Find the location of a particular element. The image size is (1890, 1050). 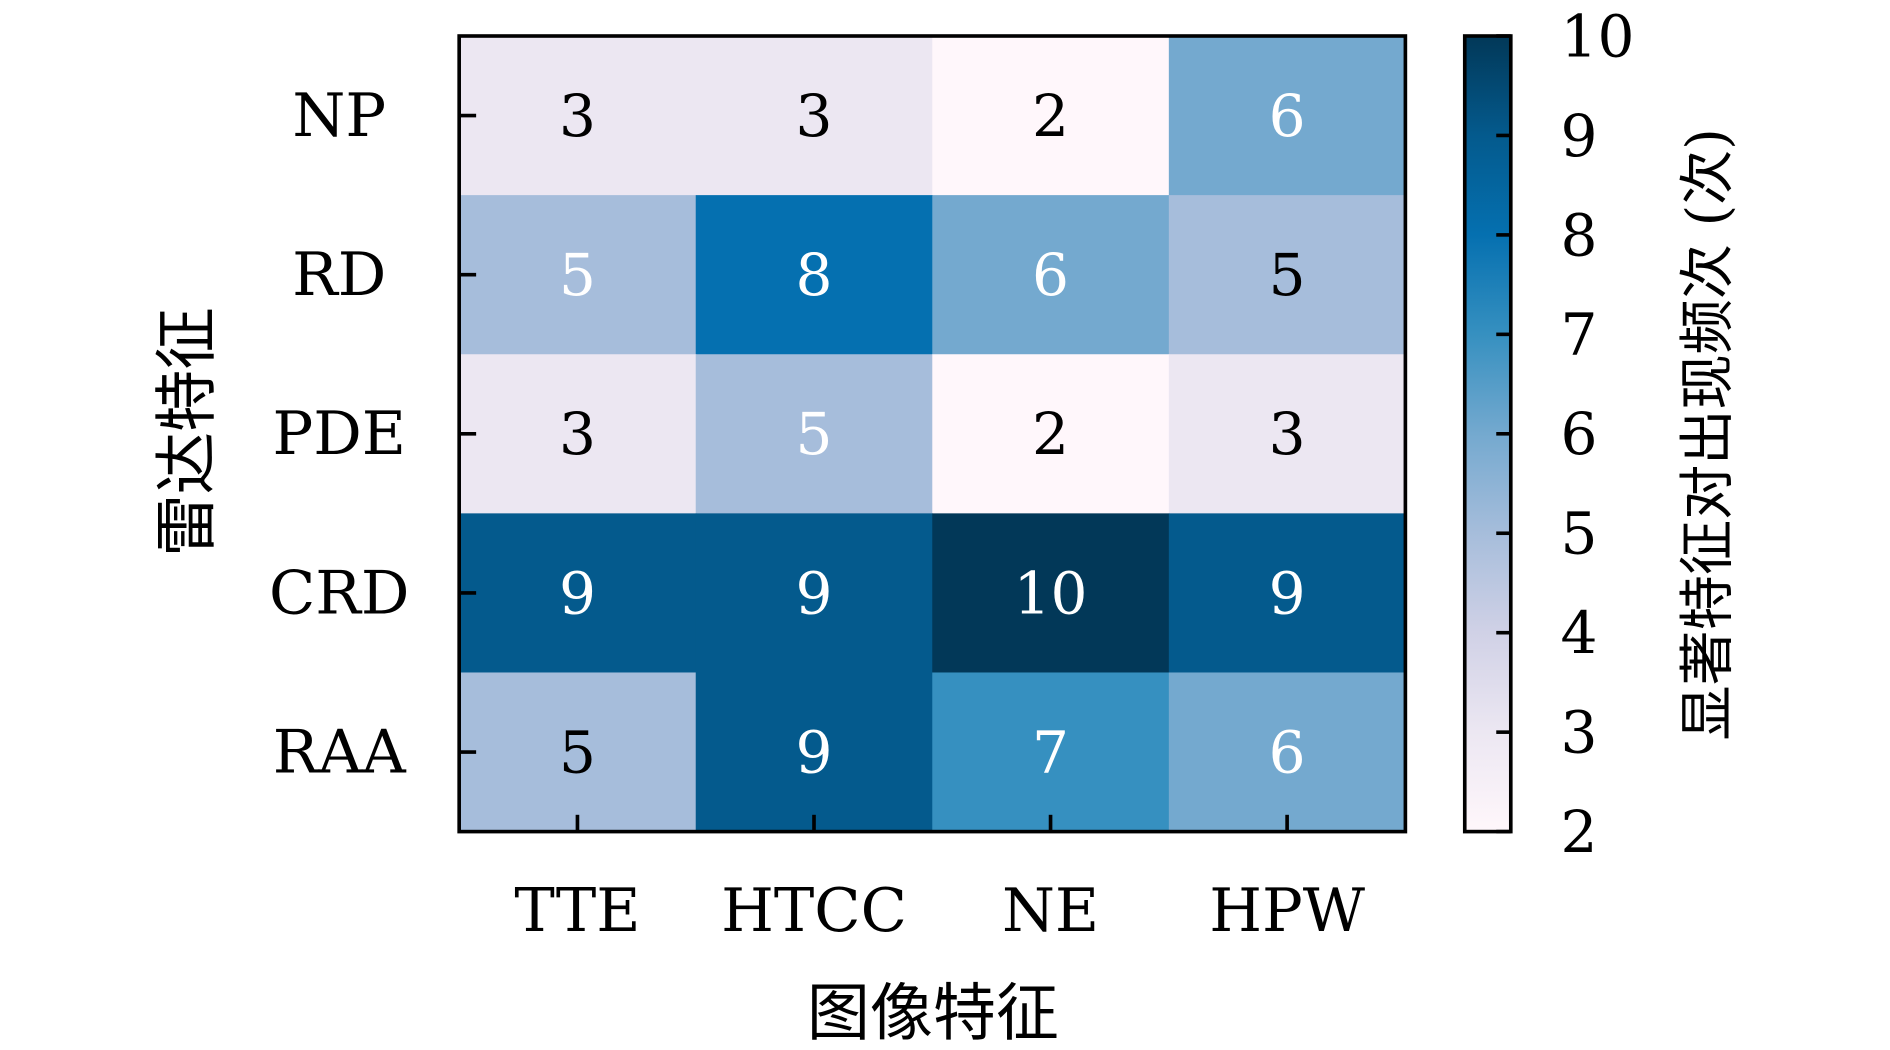

colorbar-tick-label: 2 is located at coordinates (1578, 832).